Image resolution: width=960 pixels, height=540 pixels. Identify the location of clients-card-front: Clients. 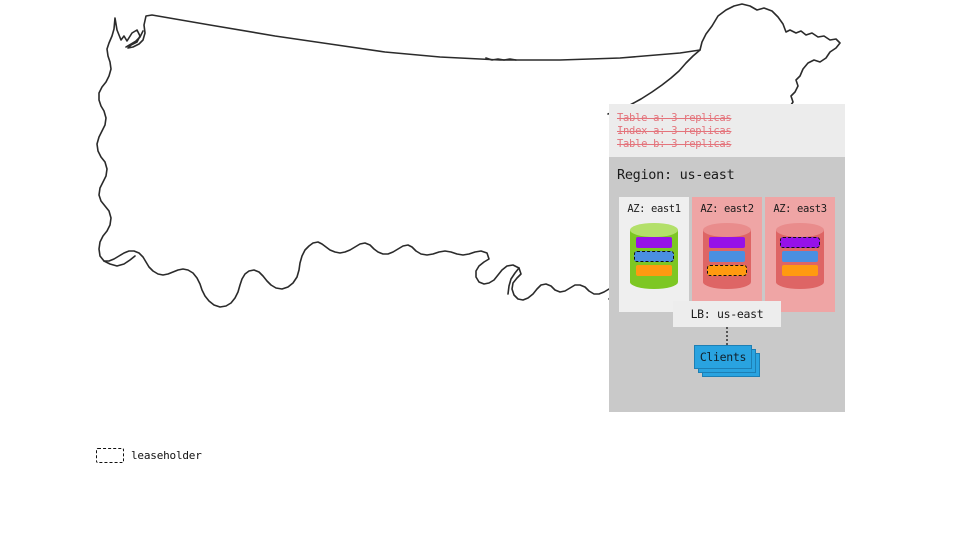
(723, 357).